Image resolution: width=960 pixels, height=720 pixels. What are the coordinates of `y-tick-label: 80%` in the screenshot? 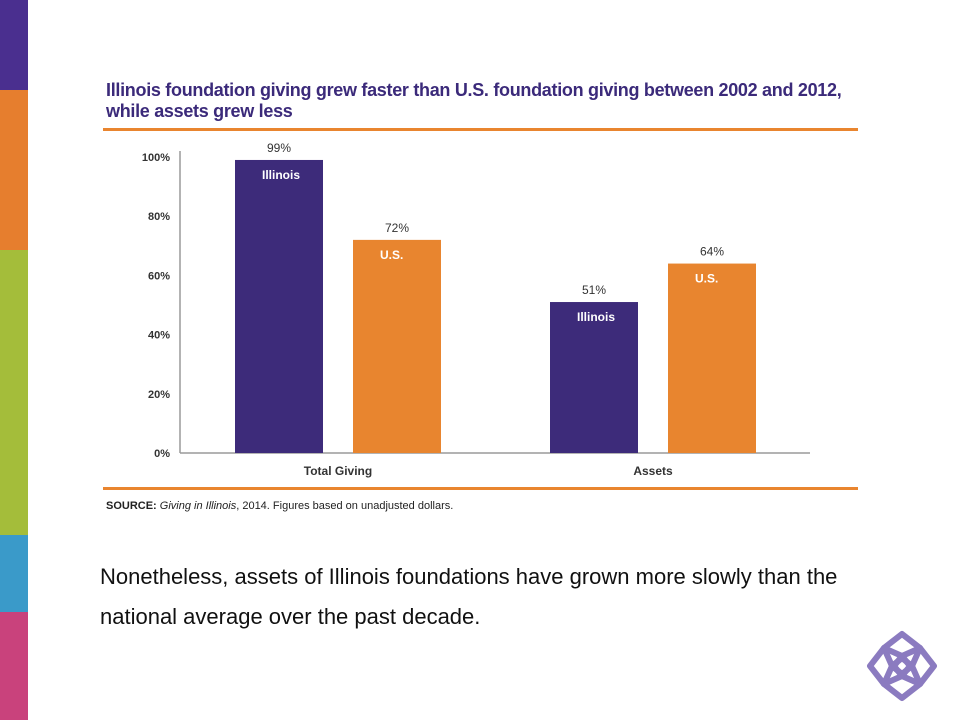 It's located at (159, 217).